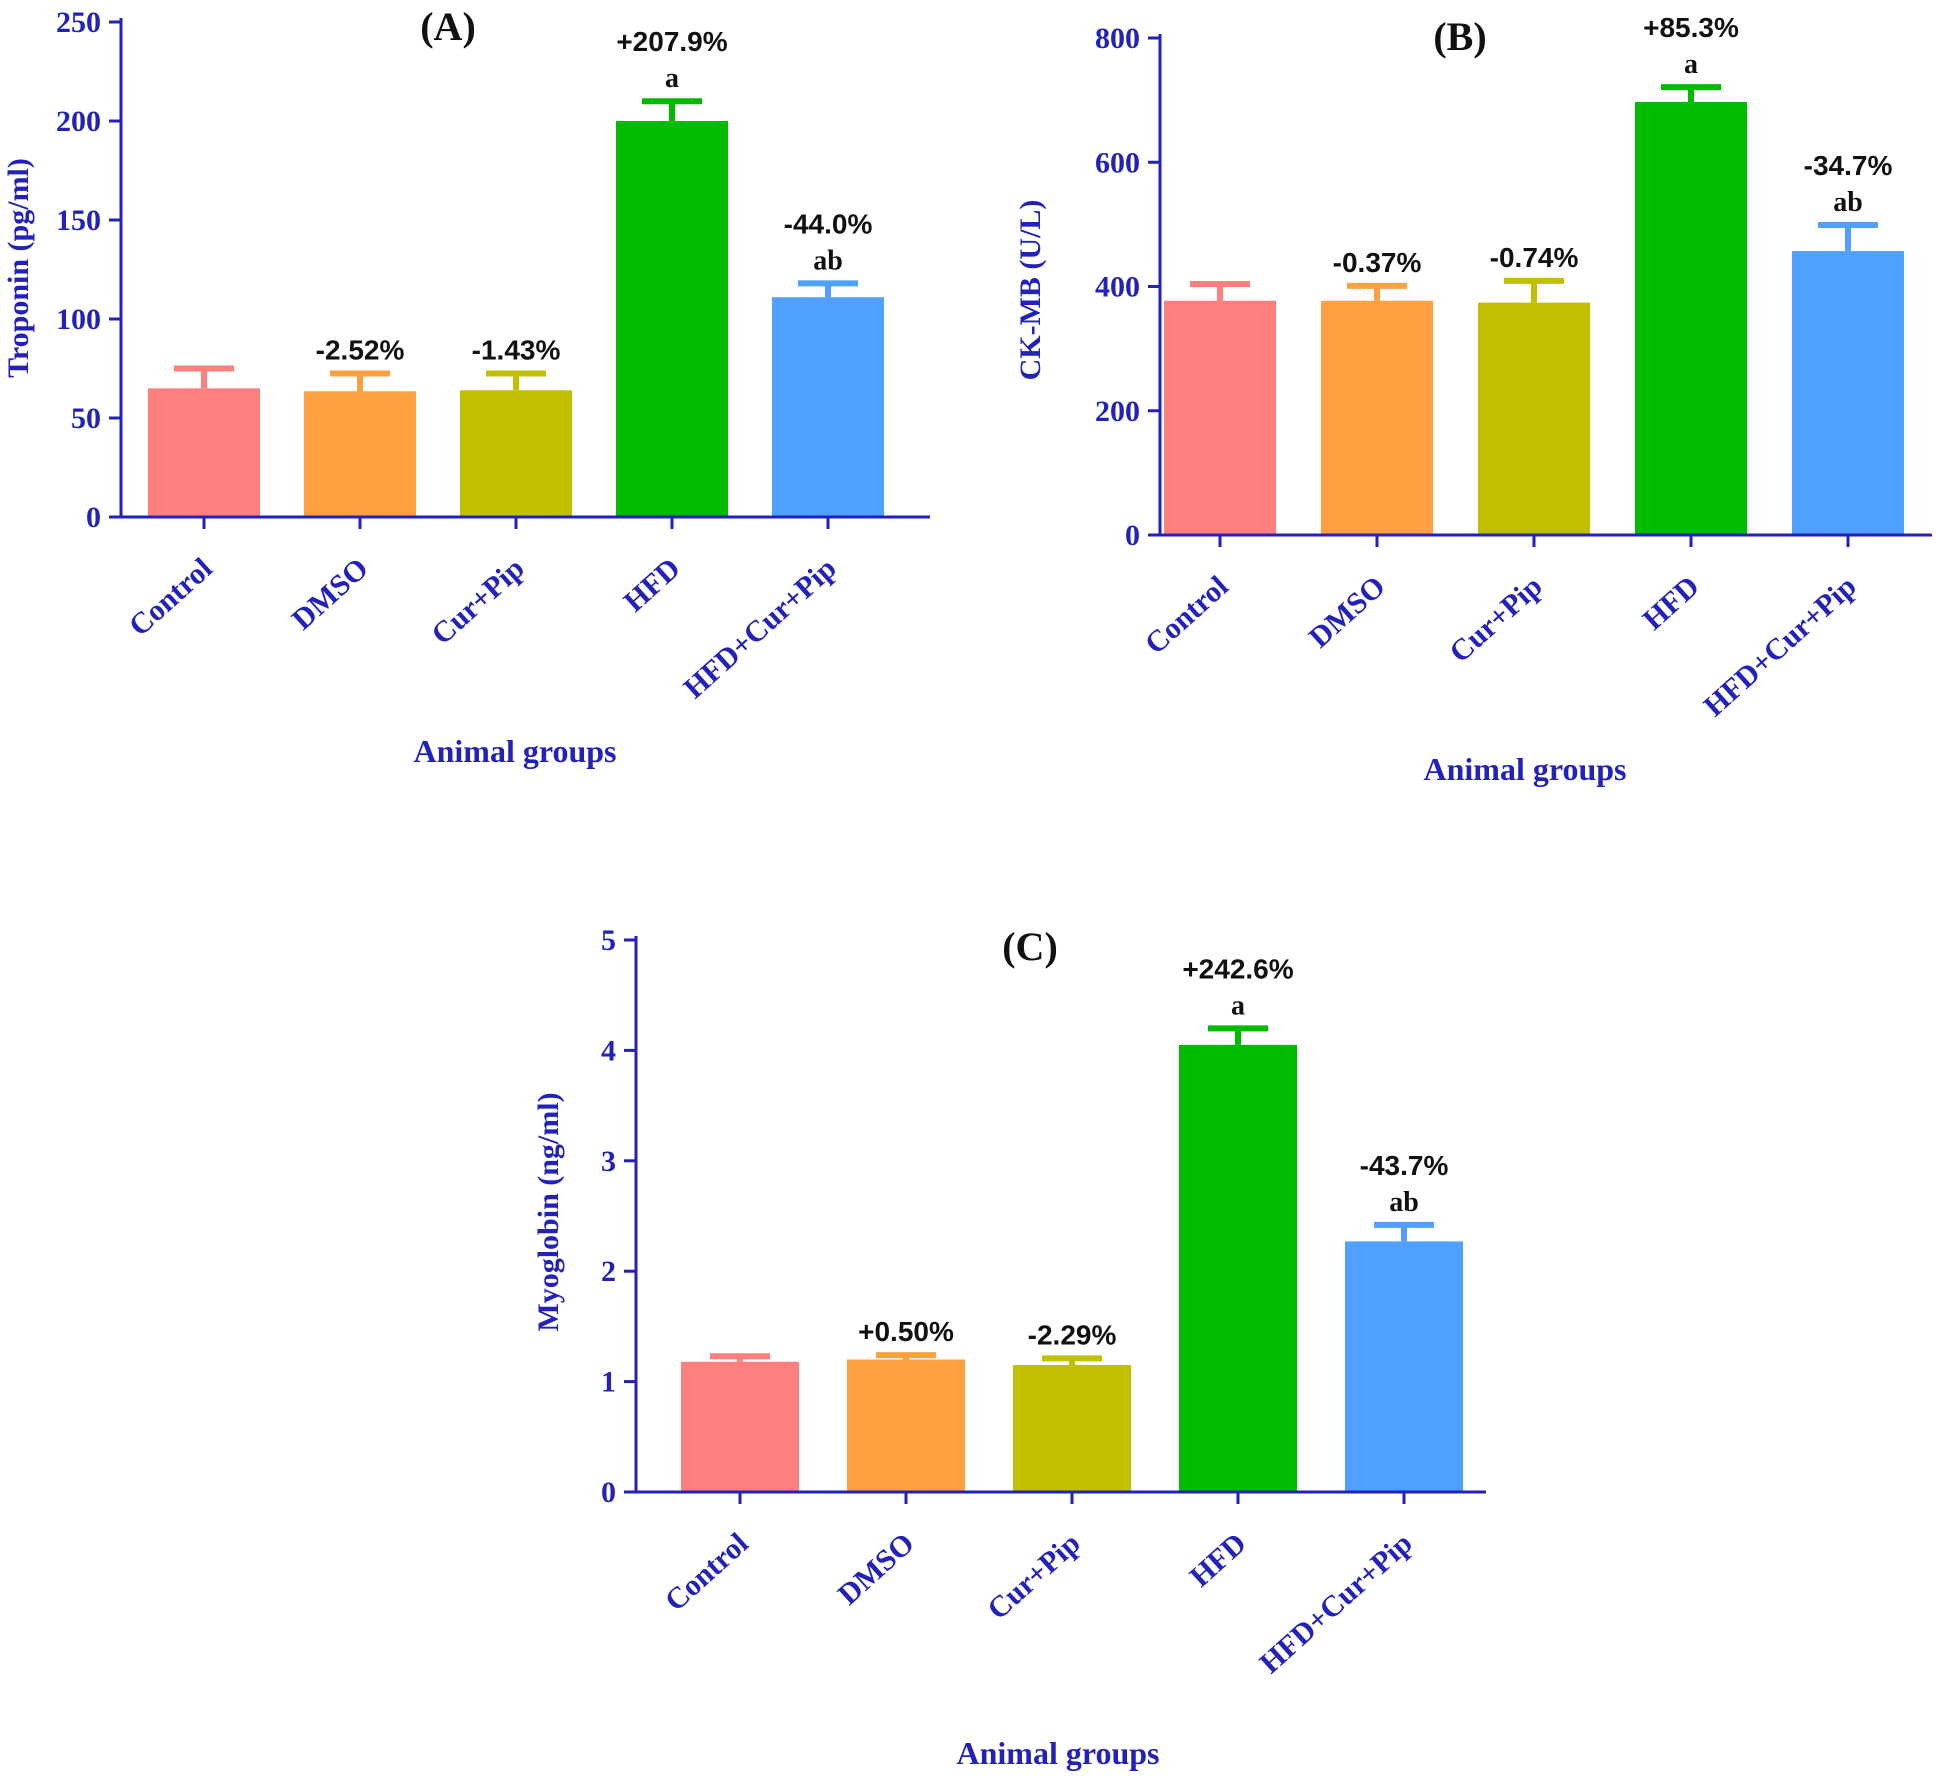  I want to click on y-tick-label: 5, so click(608, 940).